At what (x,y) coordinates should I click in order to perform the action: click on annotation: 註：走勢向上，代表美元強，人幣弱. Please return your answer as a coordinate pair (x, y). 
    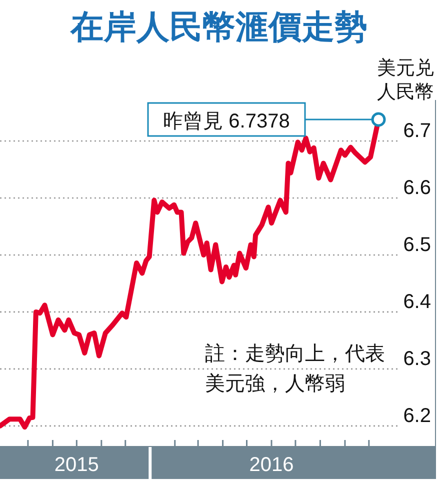
    Looking at the image, I should click on (295, 369).